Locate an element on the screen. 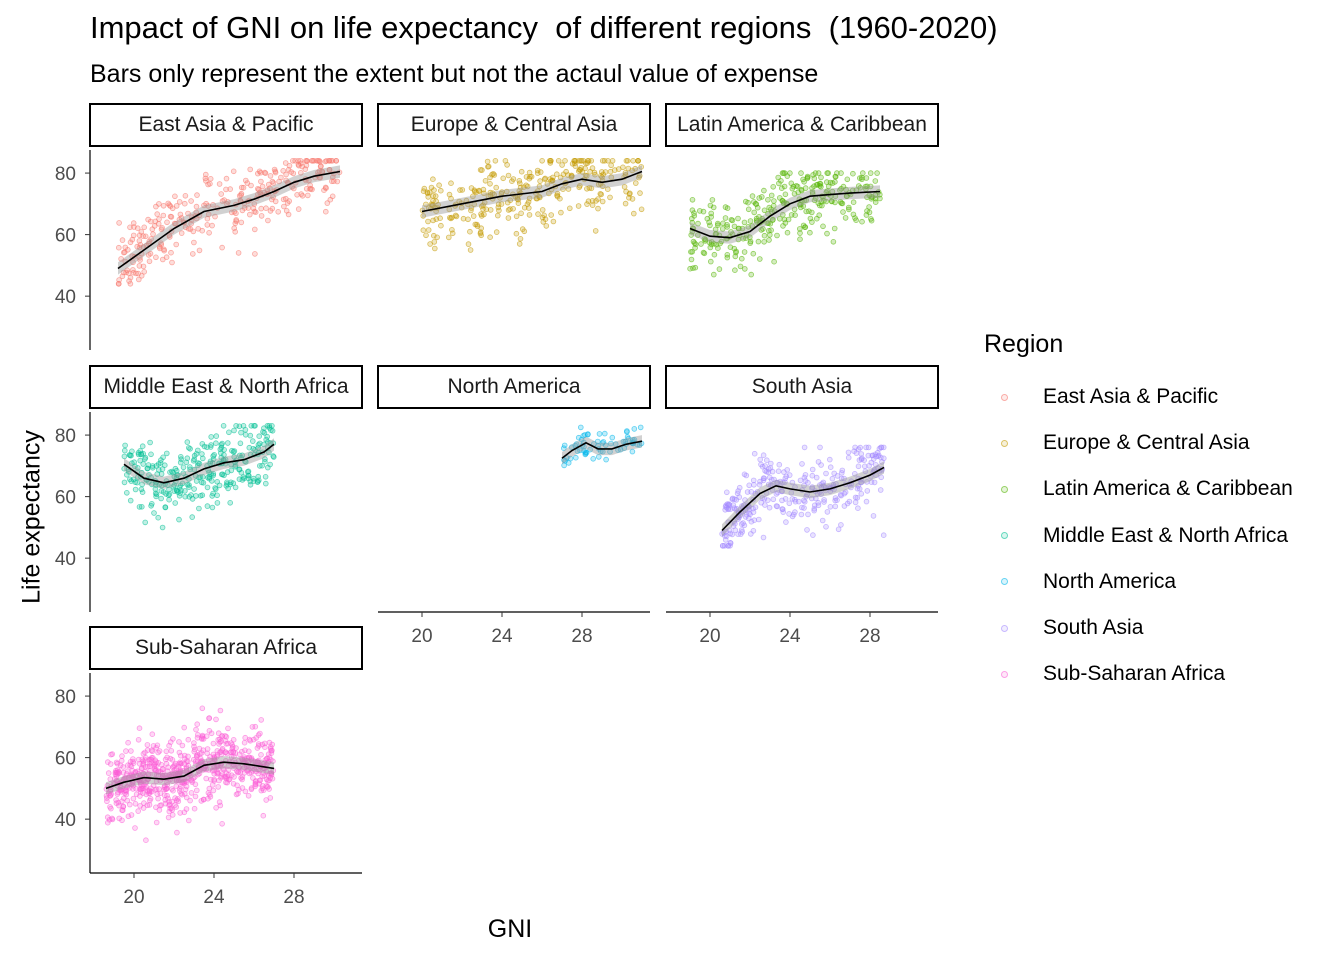  legend-key is located at coordinates (1004, 674).